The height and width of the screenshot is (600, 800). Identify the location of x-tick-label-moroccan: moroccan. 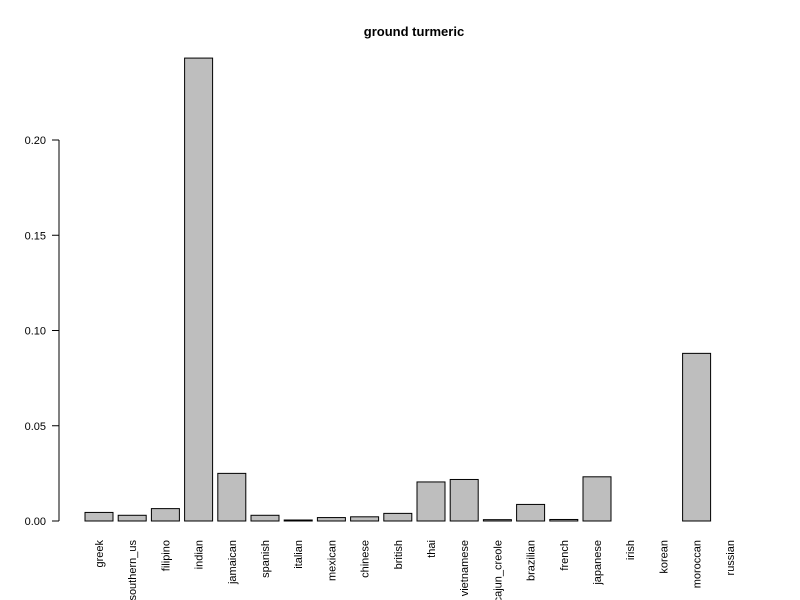
(698, 564).